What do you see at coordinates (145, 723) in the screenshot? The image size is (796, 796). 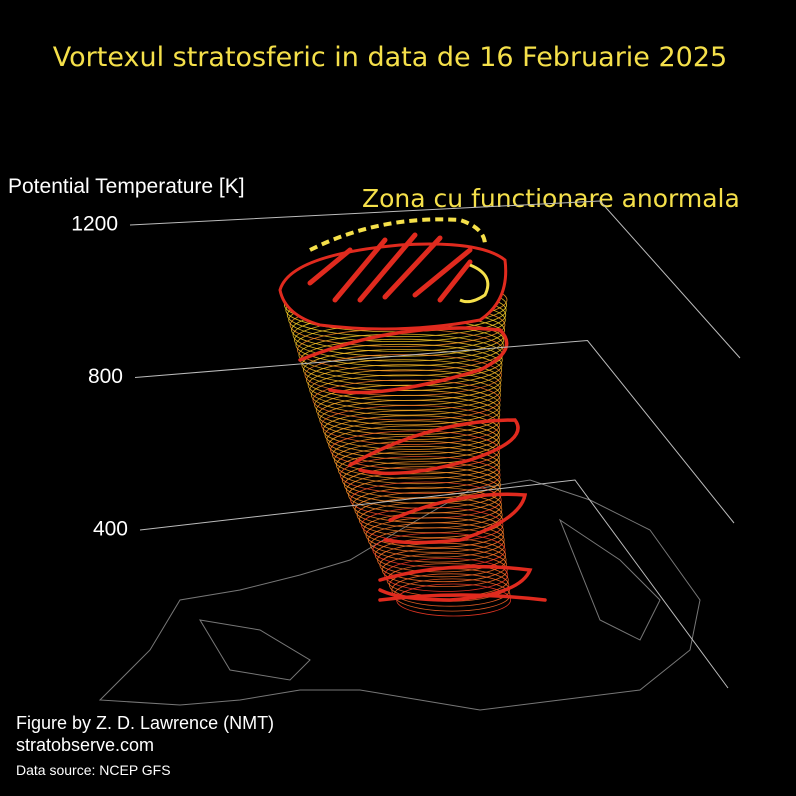 I see `credit: Figure by Z. D. Lawrence (NMT)` at bounding box center [145, 723].